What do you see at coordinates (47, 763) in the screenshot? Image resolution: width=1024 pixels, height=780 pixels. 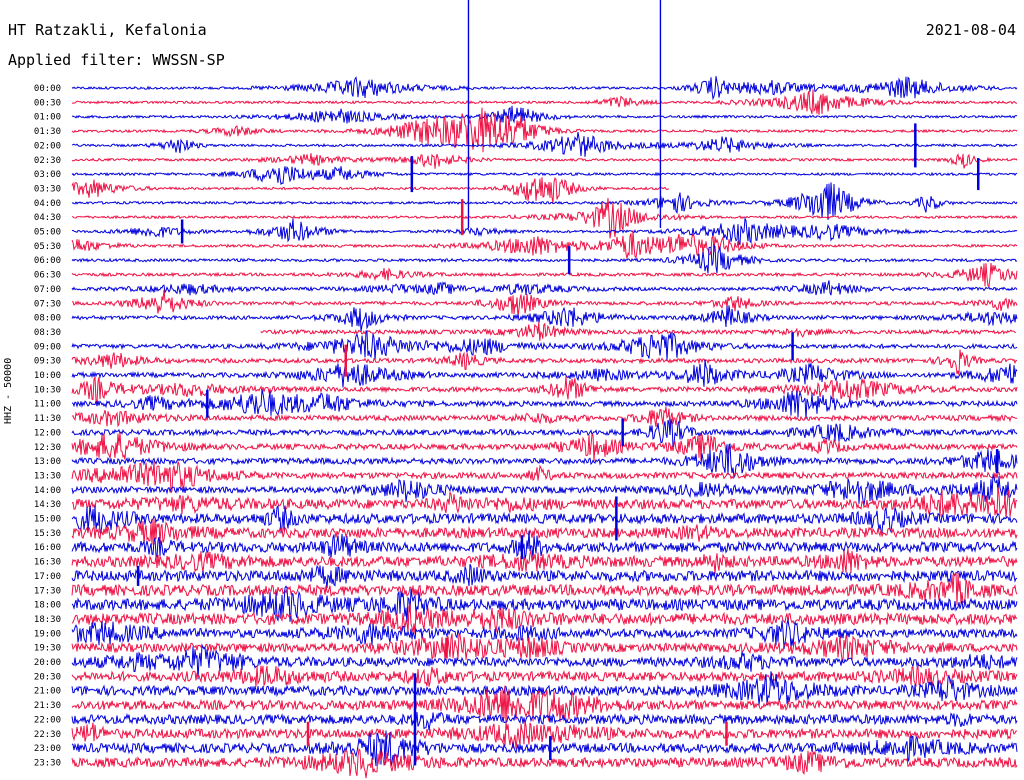 I see `time-tick-label: 23:30` at bounding box center [47, 763].